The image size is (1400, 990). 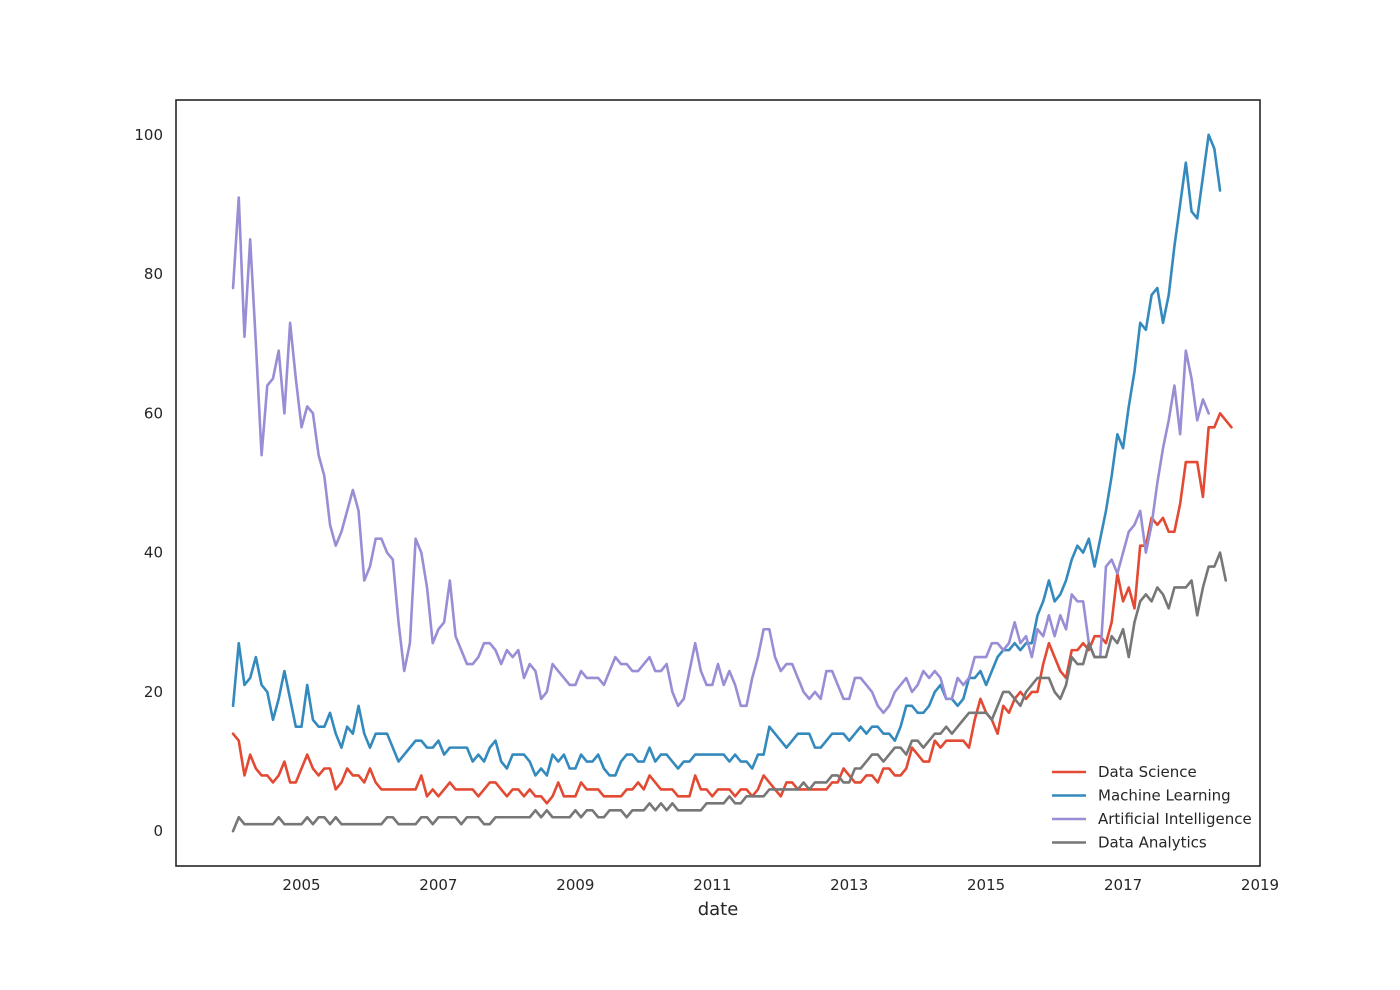 I want to click on y-tick-label: 40, so click(x=153, y=553).